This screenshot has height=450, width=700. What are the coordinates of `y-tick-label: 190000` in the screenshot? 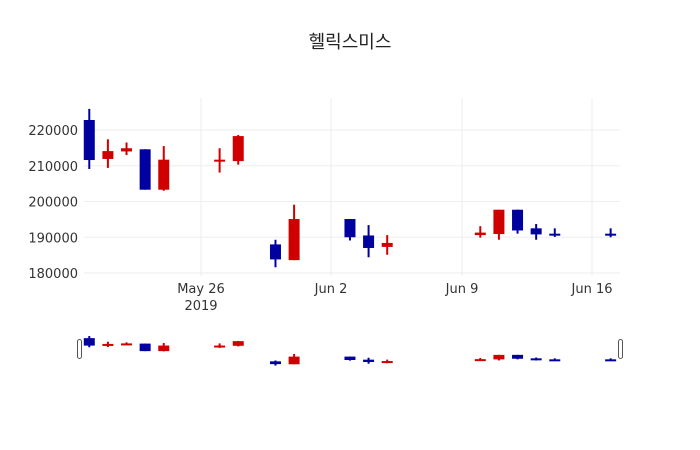 It's located at (53, 238).